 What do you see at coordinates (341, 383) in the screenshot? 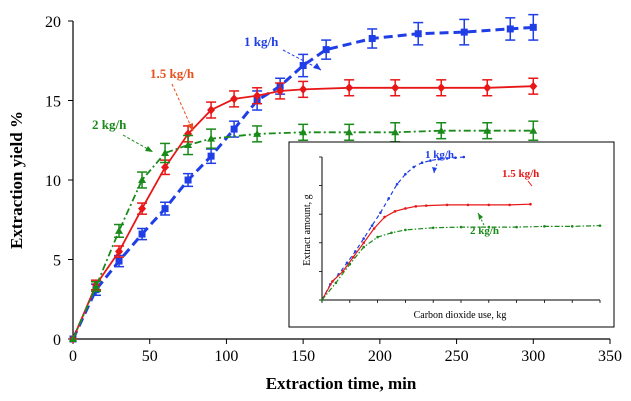
I see `x-axis-title: Extraction time, min` at bounding box center [341, 383].